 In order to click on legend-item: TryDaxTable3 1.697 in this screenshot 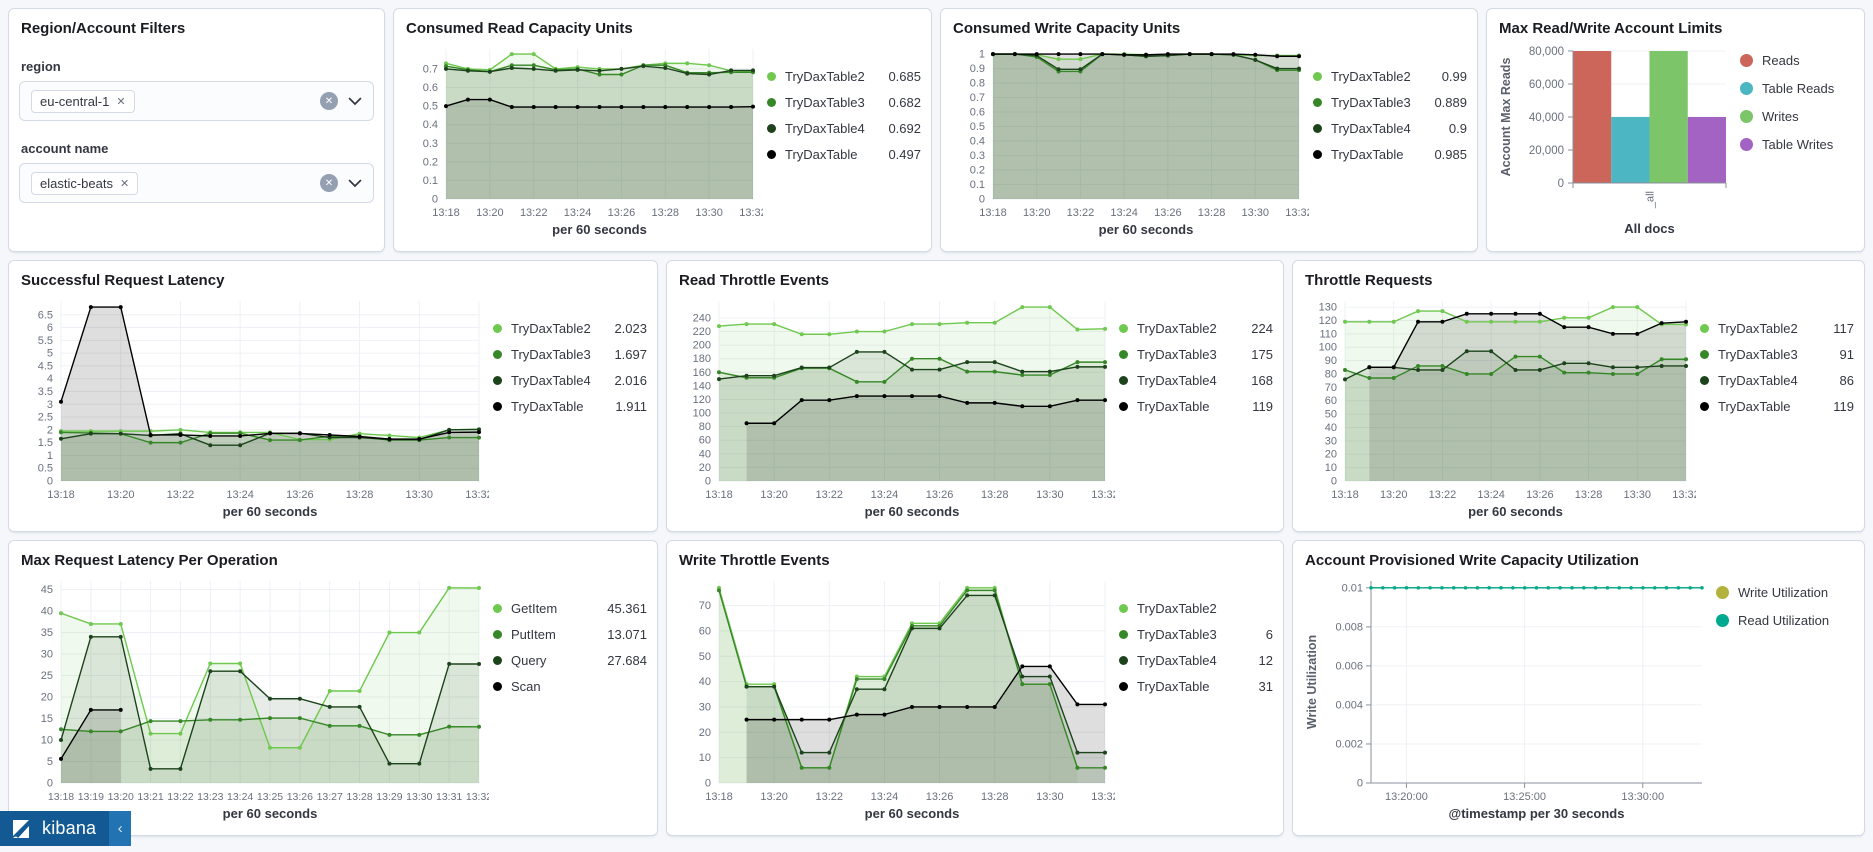, I will do `click(570, 354)`.